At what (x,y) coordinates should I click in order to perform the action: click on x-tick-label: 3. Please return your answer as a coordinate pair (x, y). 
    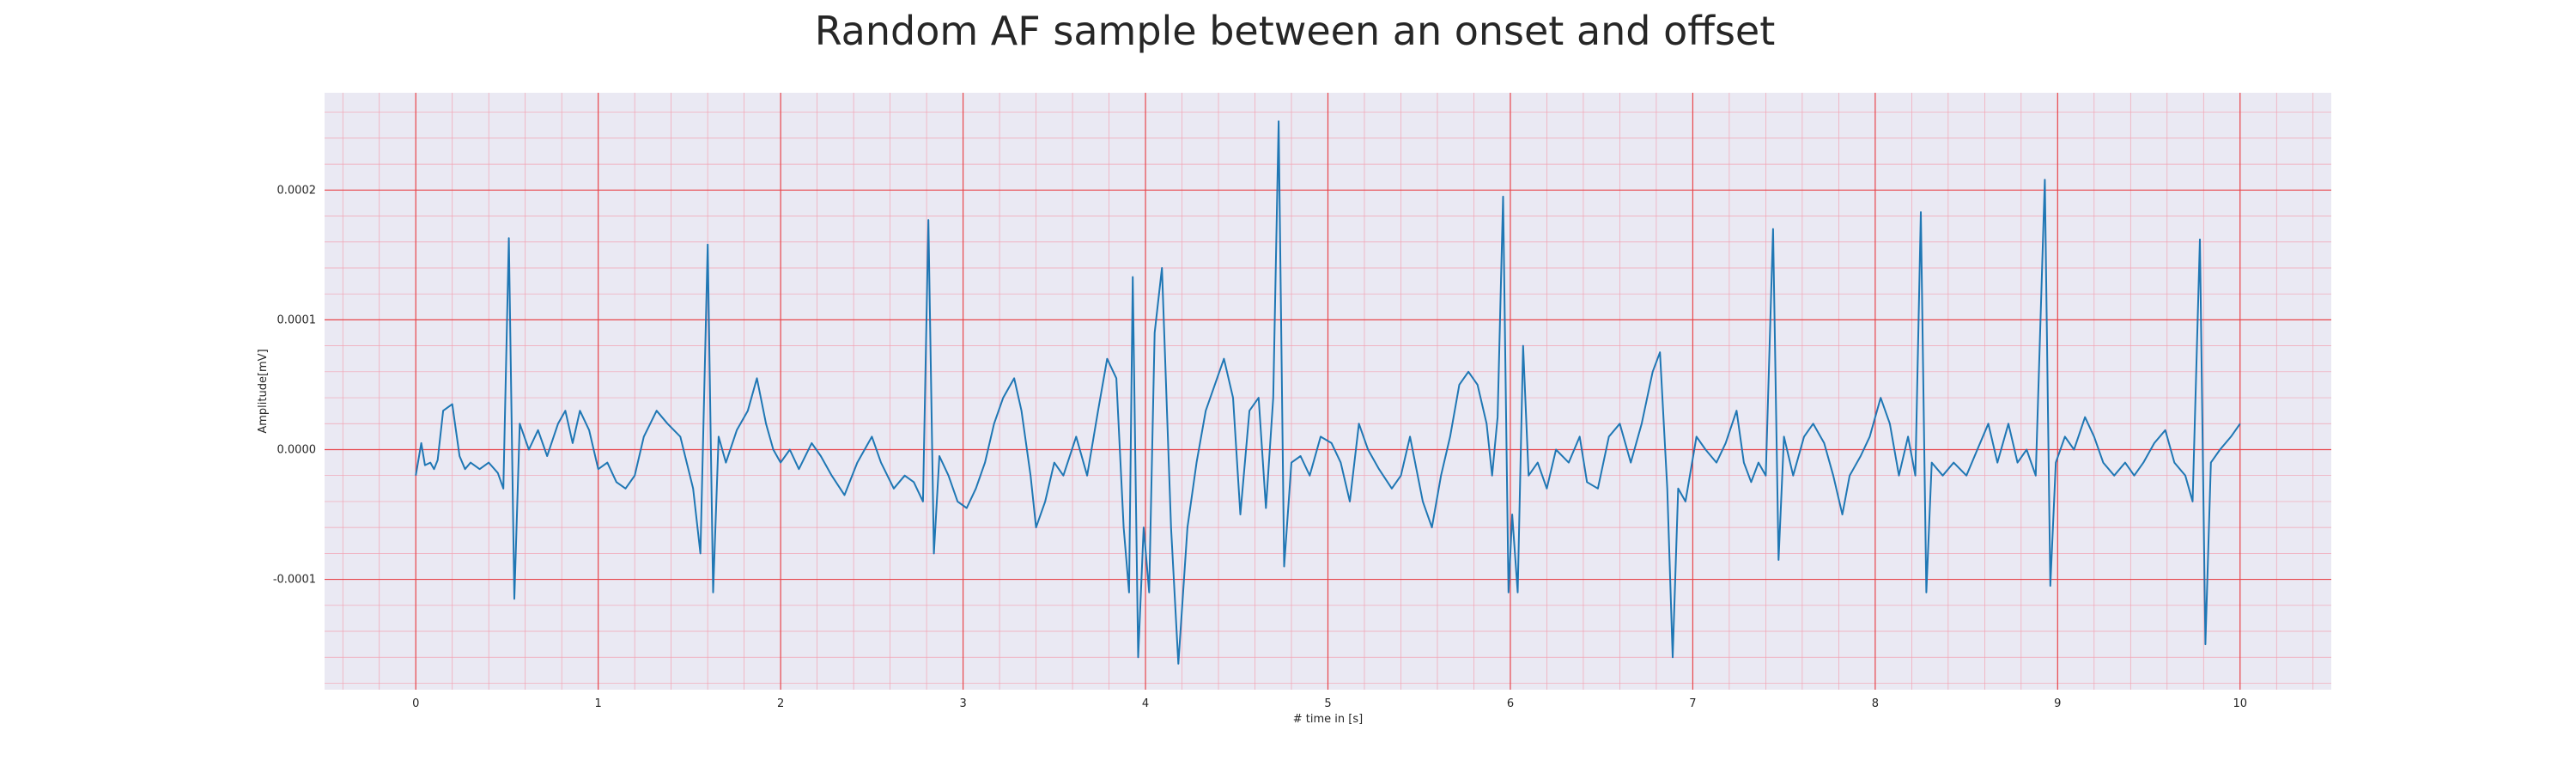
    Looking at the image, I should click on (962, 703).